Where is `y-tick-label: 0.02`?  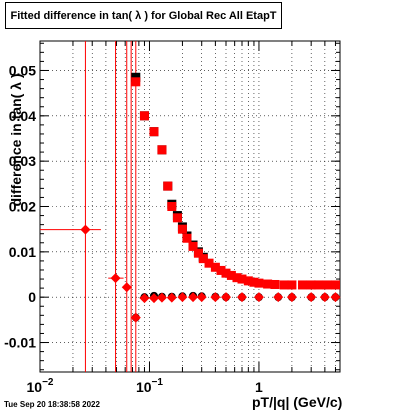
y-tick-label: 0.02 is located at coordinates (22, 207).